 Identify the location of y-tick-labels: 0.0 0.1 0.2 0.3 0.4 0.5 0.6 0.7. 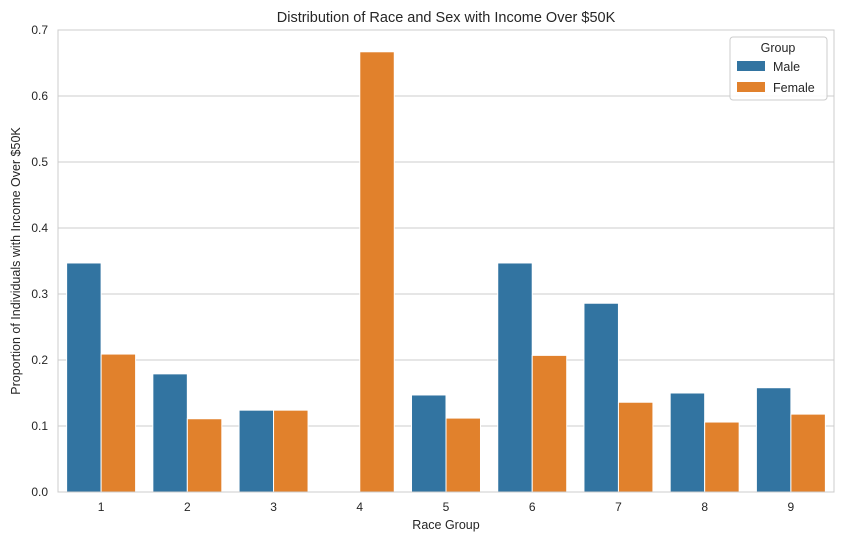
(39, 261).